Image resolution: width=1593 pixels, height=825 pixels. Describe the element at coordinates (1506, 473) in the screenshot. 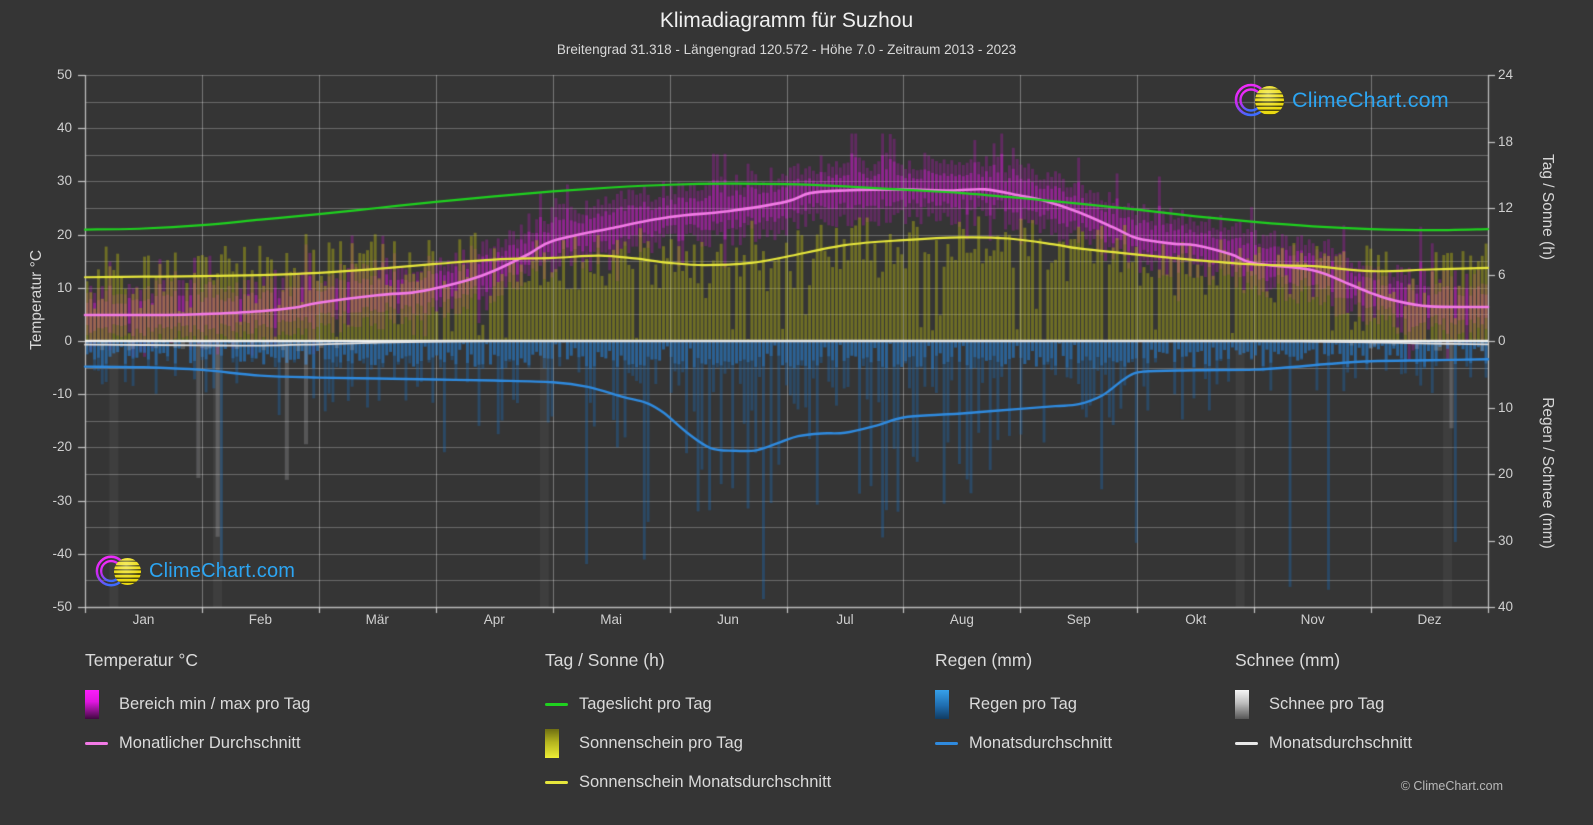

I see `y-tick-mm-20: 20` at that location.